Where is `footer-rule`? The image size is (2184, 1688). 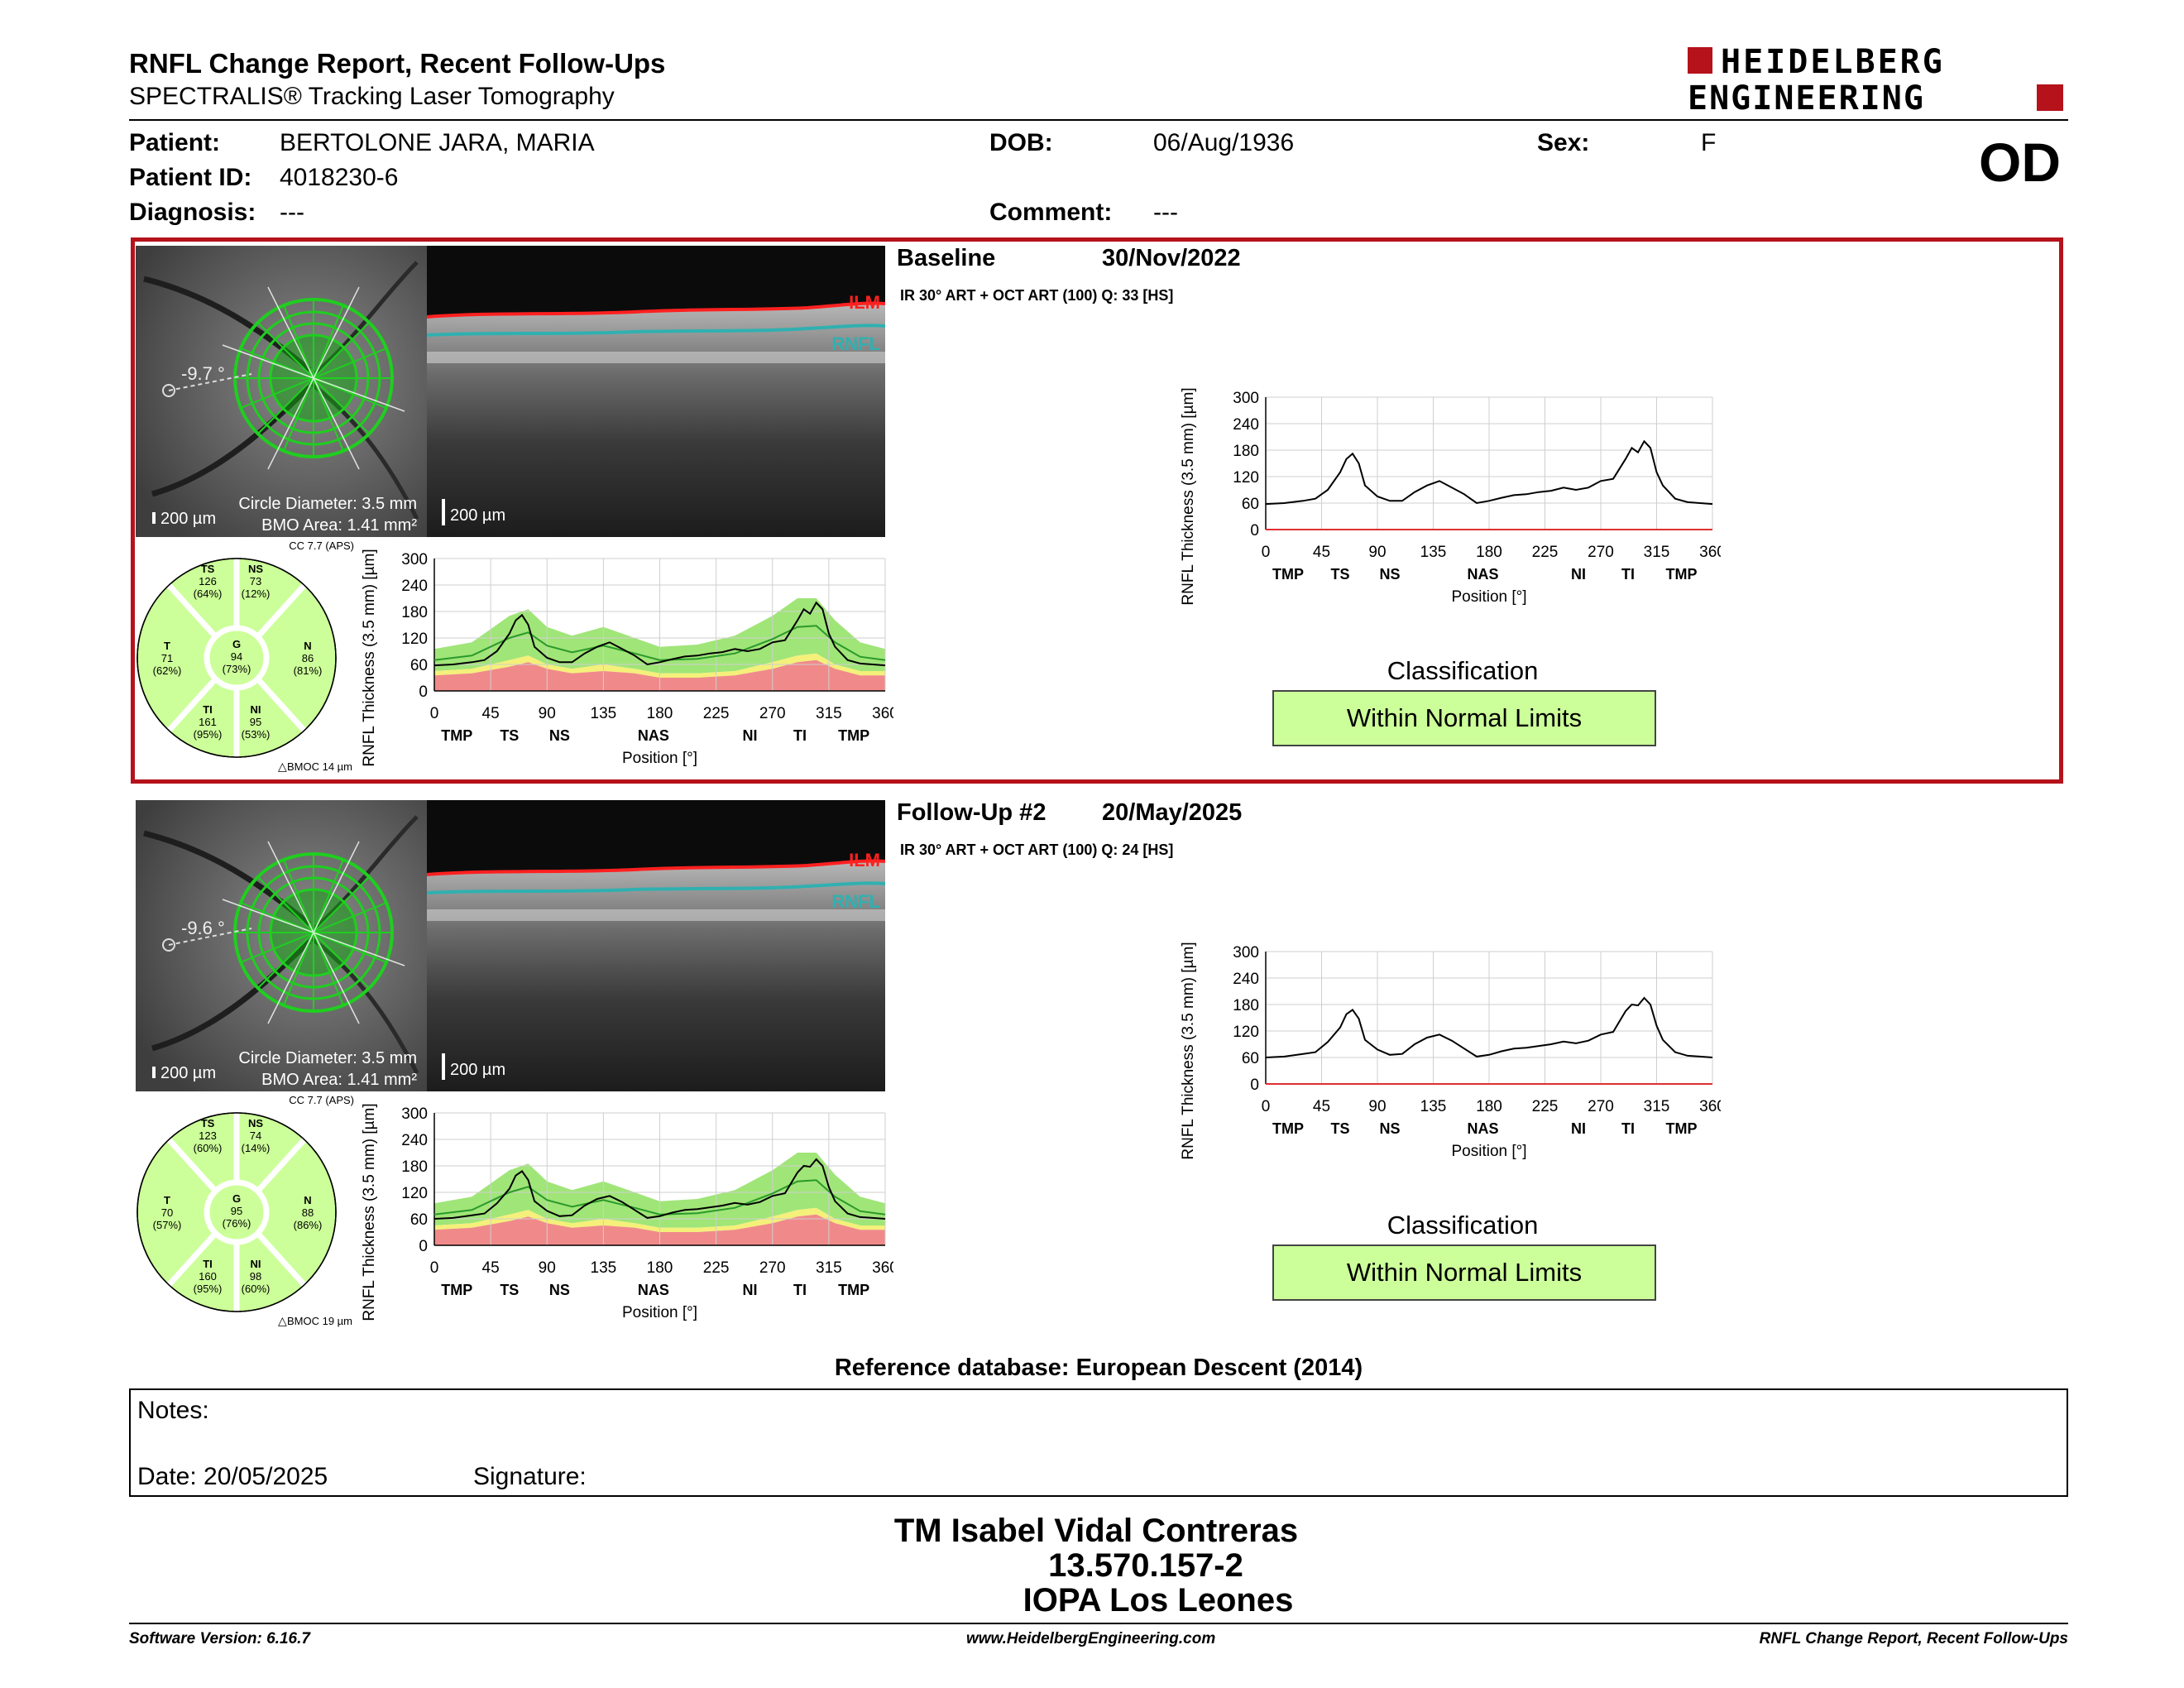
footer-rule is located at coordinates (1098, 1623).